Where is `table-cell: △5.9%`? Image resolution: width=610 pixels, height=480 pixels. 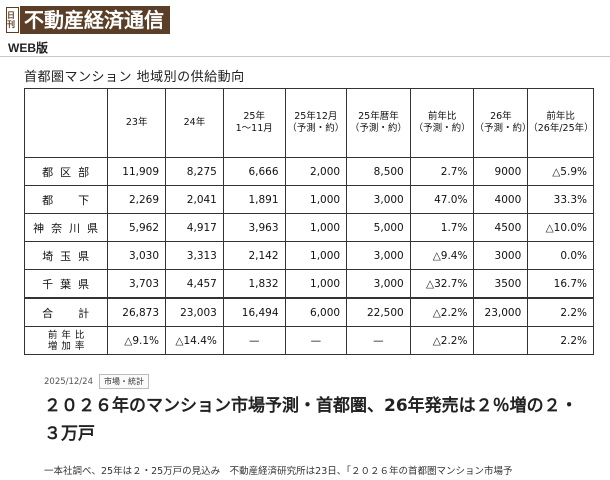 table-cell: △5.9% is located at coordinates (560, 171).